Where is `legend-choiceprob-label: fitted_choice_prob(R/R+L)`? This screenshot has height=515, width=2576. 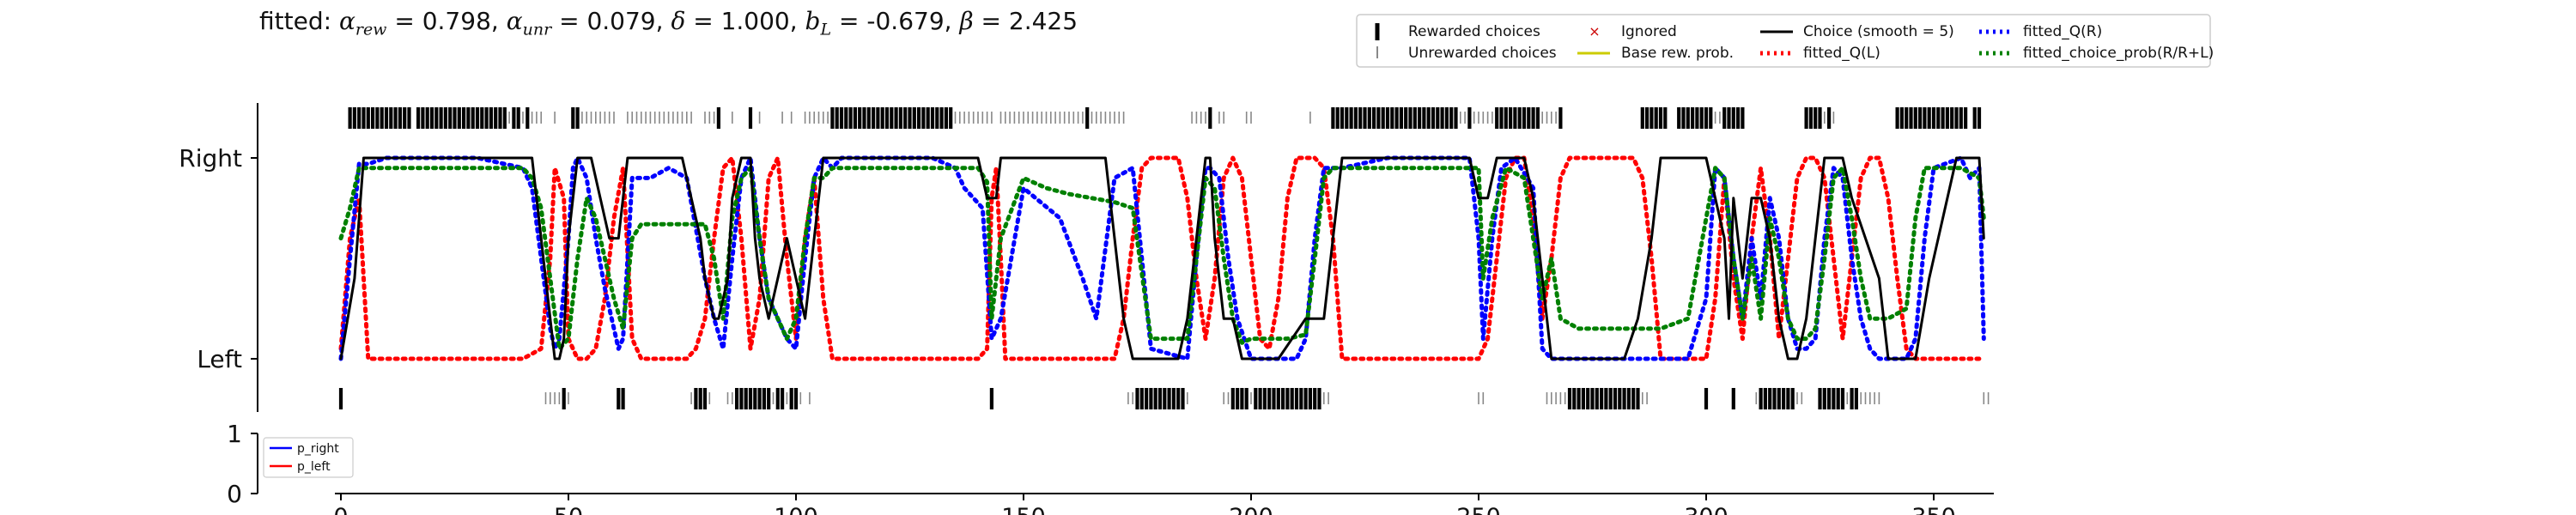 legend-choiceprob-label: fitted_choice_prob(R/R+L) is located at coordinates (2119, 53).